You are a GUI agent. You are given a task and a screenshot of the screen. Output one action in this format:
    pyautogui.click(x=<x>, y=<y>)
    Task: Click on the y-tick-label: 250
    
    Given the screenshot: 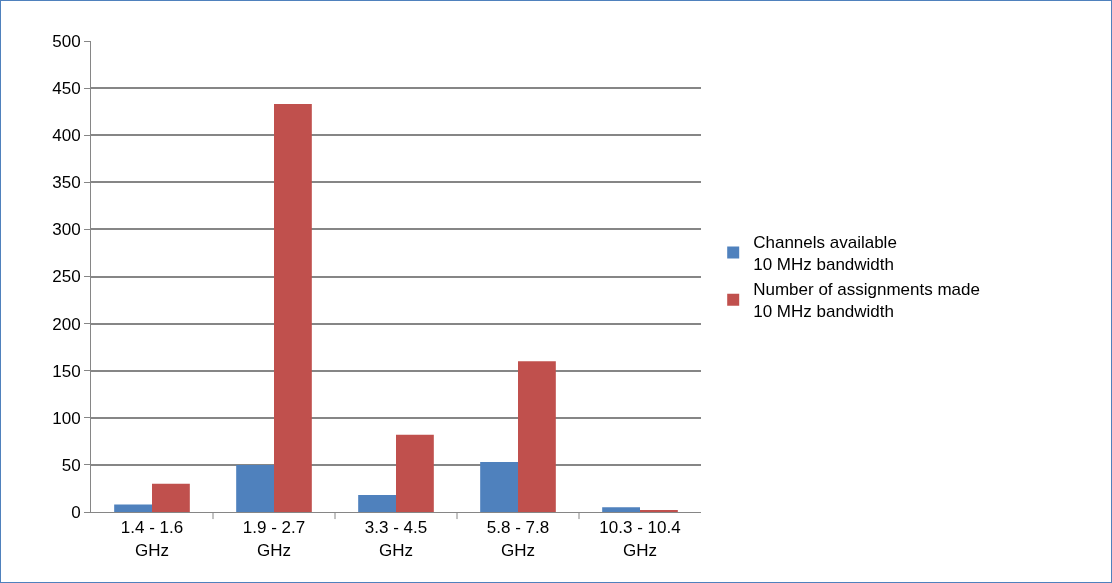 What is the action you would take?
    pyautogui.click(x=66, y=277)
    